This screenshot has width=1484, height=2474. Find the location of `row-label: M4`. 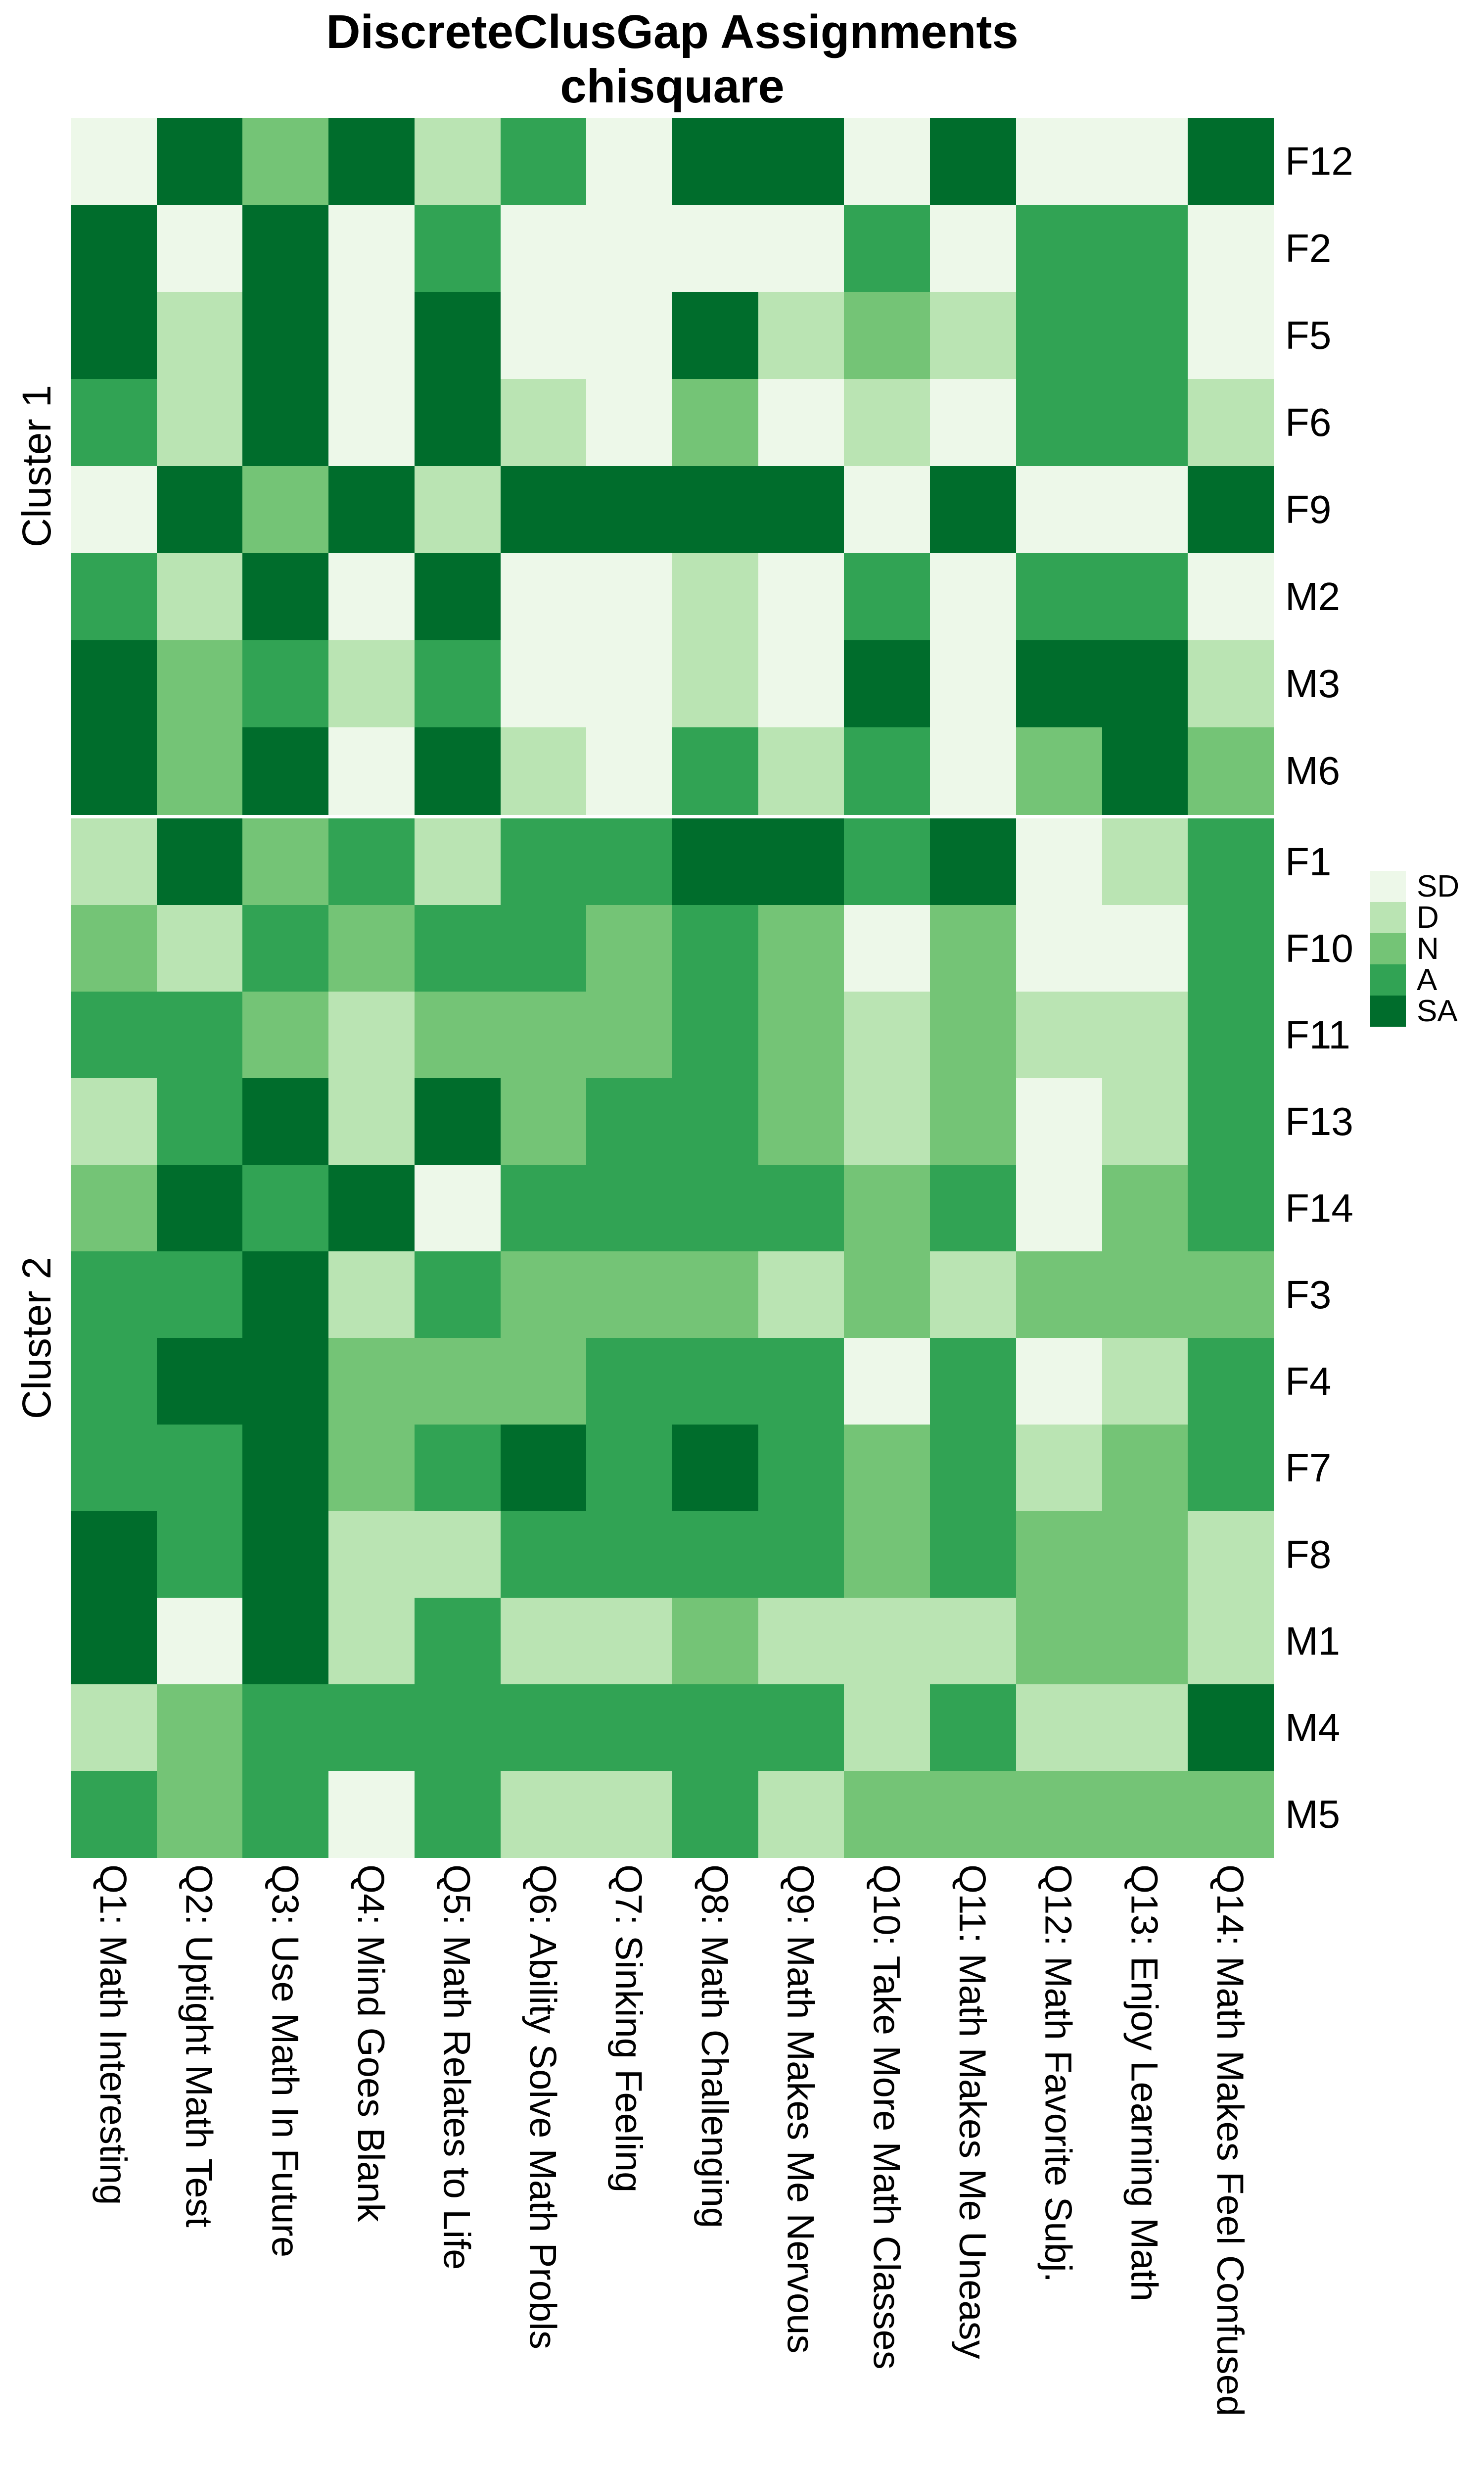

row-label: M4 is located at coordinates (1313, 1728).